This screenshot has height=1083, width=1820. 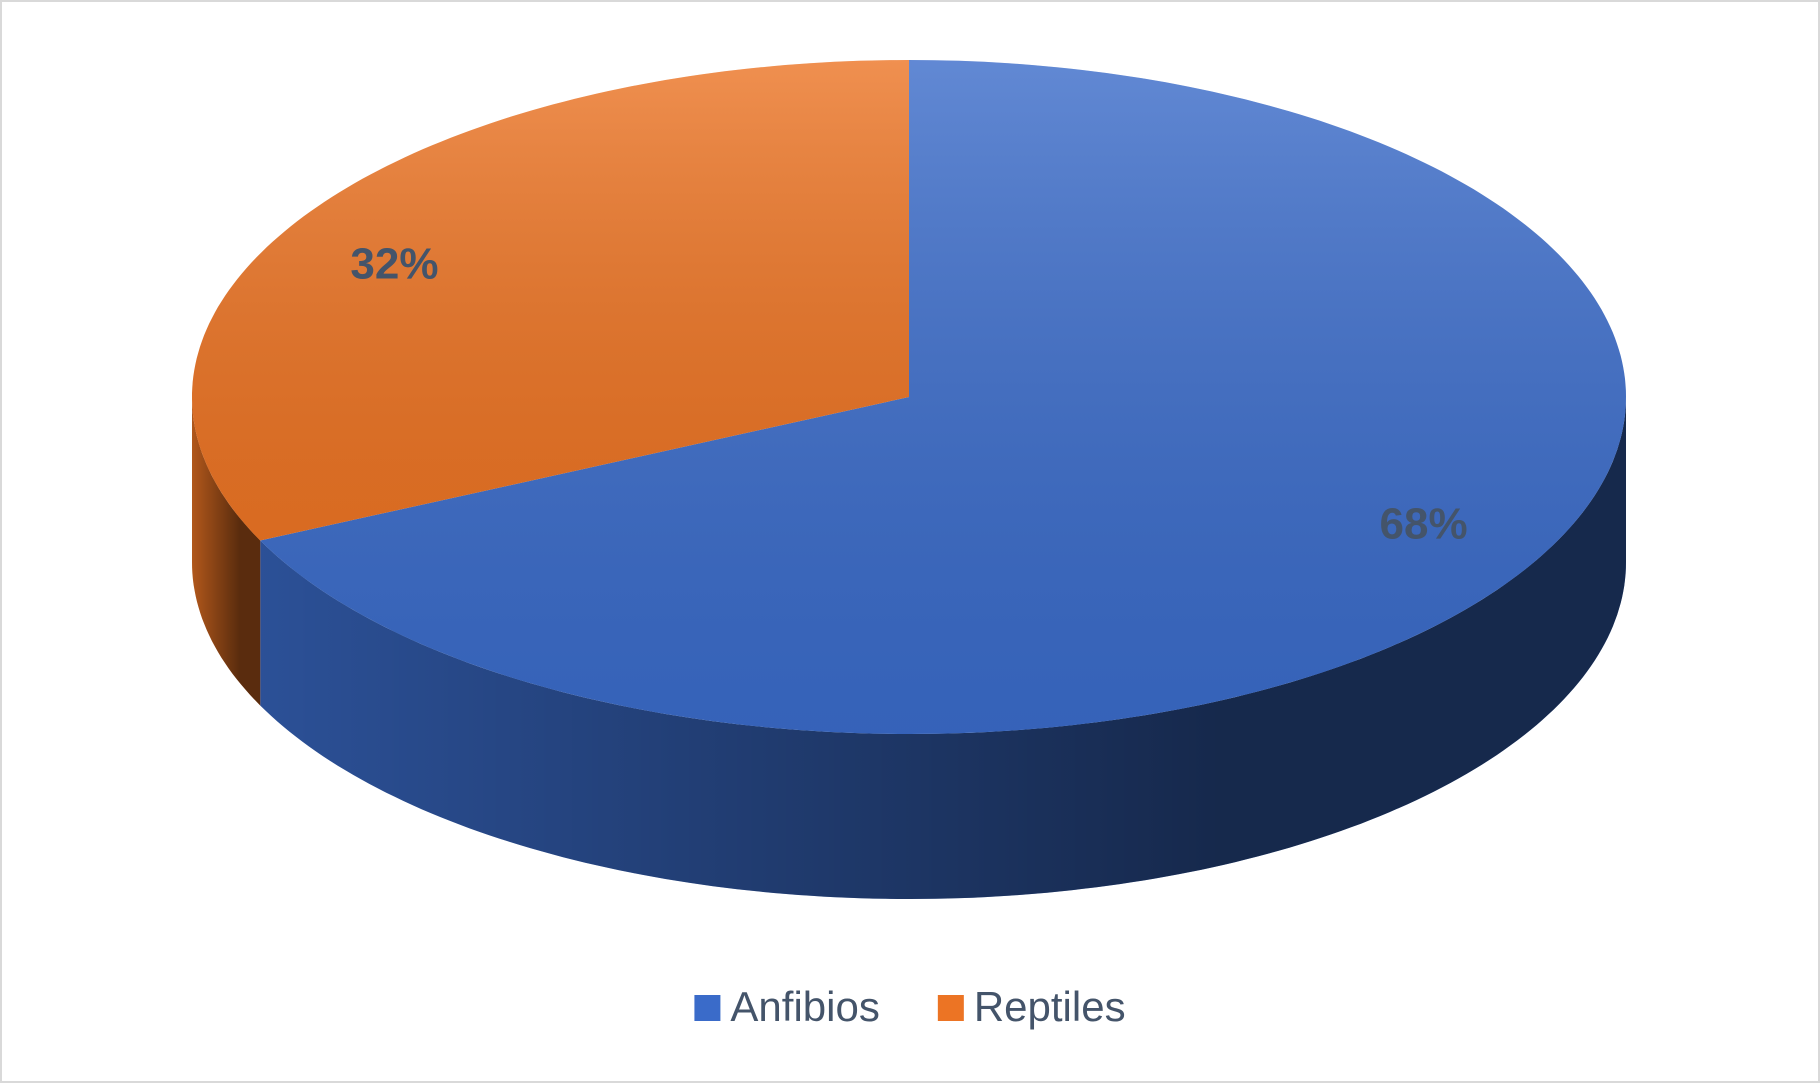 I want to click on slice-side-shade, so click(x=226, y=551).